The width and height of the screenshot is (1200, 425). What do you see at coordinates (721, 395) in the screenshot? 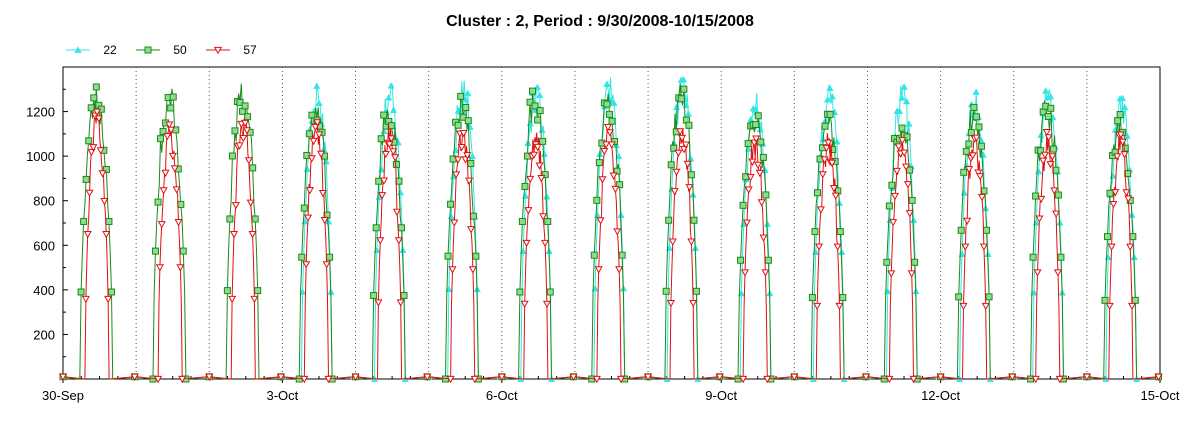
I see `x-tick-label: 9-Oct` at bounding box center [721, 395].